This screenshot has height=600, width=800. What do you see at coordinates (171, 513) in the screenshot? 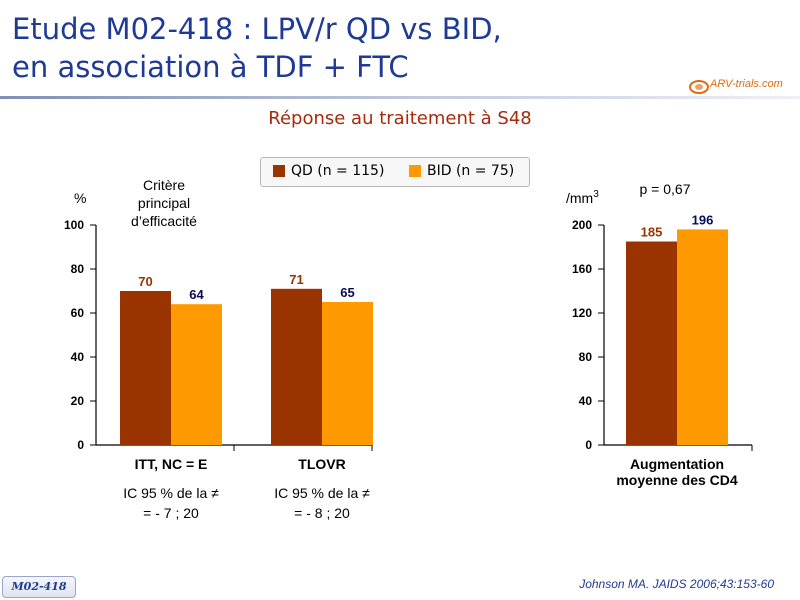
I see `confidence-interval-note: = - 7 ; 20` at bounding box center [171, 513].